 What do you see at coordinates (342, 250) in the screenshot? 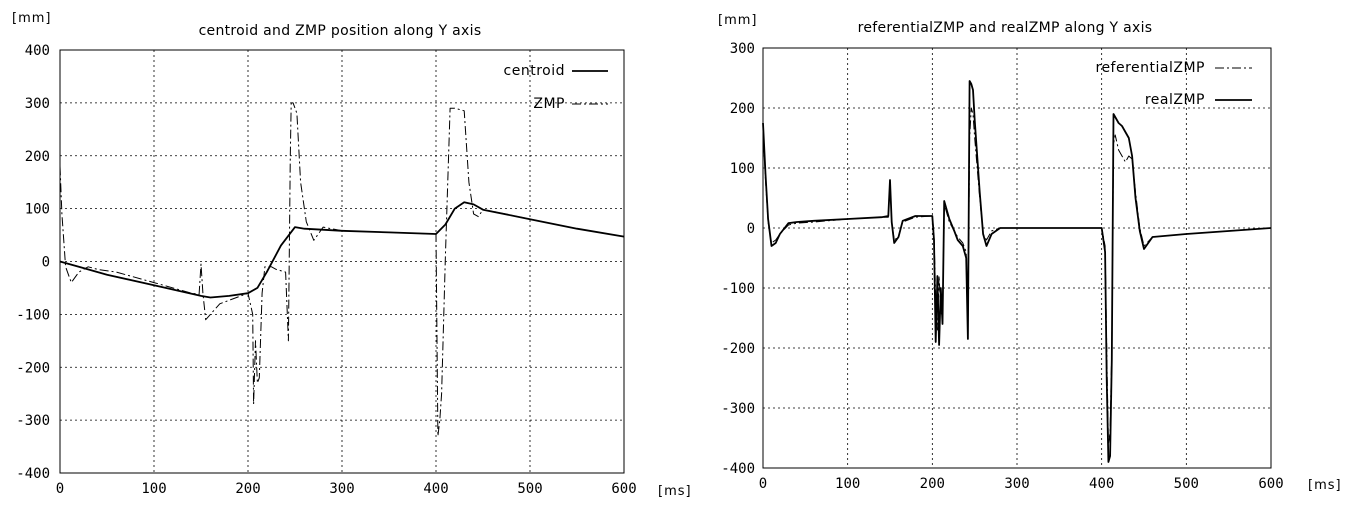
I see `series-line-centroid` at bounding box center [342, 250].